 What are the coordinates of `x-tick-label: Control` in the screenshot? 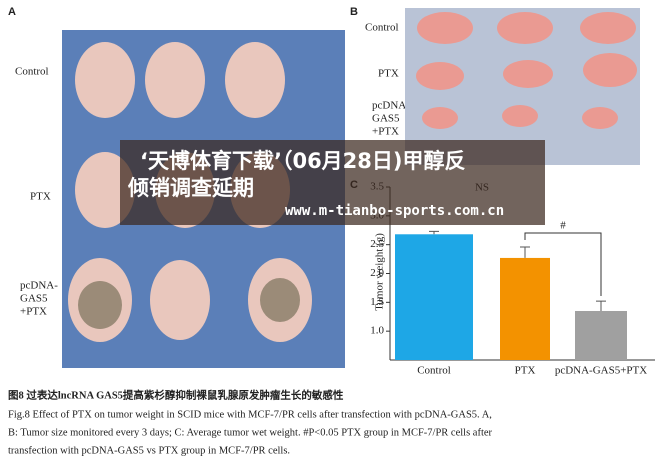 It's located at (434, 371).